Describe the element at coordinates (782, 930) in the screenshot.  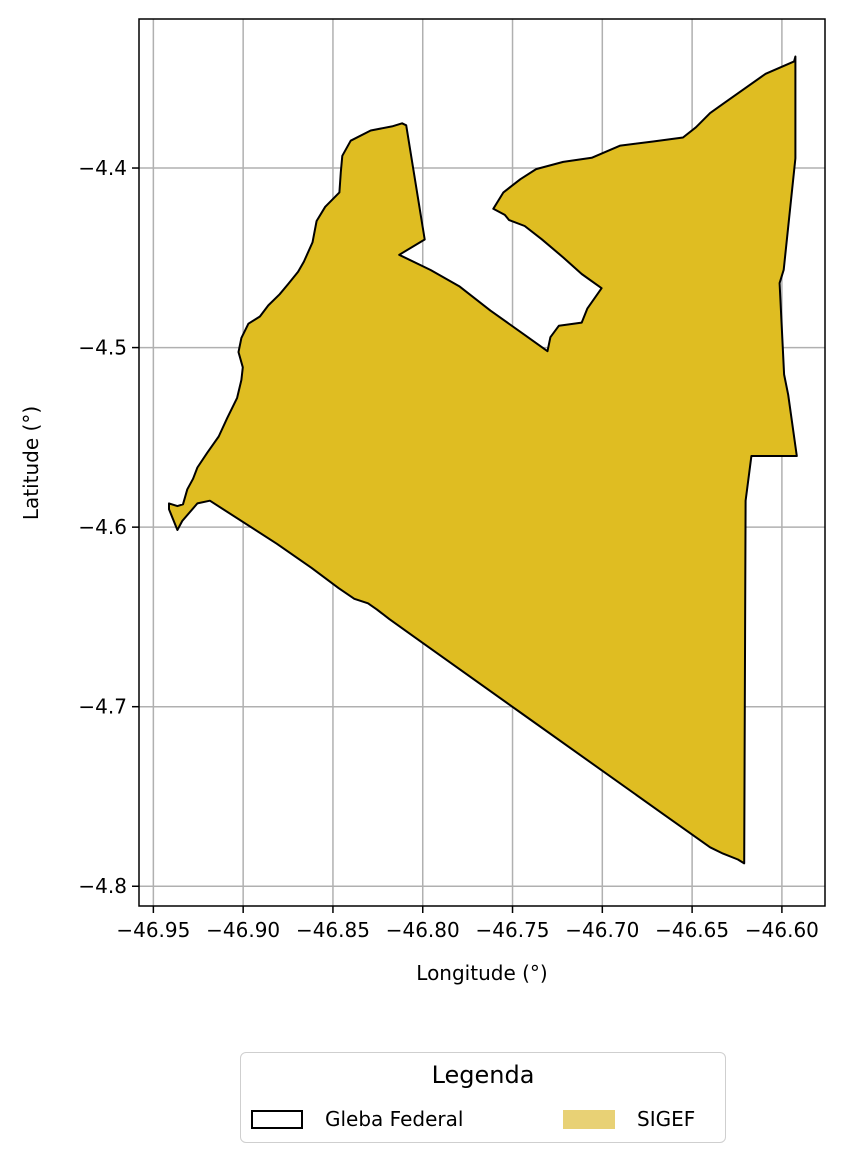
I see `x-tick-label: −46.60` at that location.